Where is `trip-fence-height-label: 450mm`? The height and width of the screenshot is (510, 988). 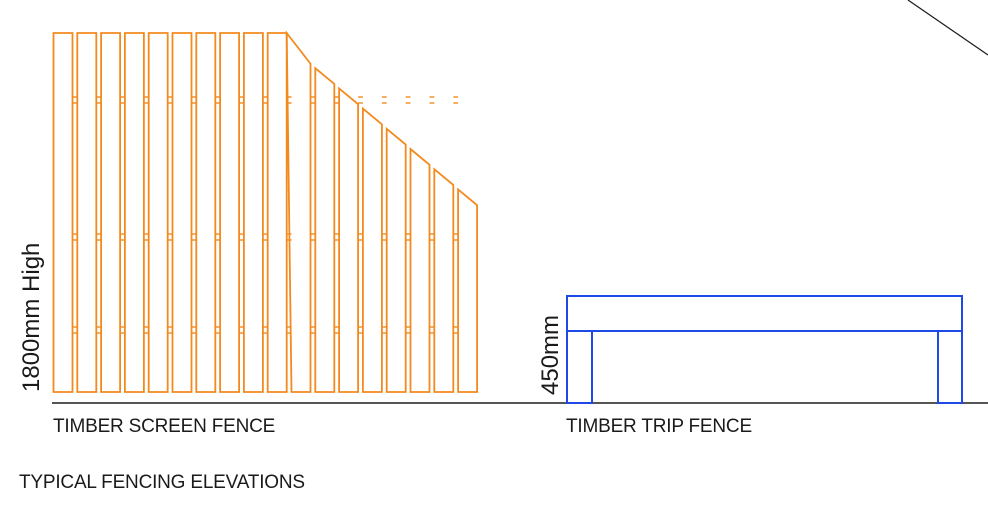 trip-fence-height-label: 450mm is located at coordinates (550, 354).